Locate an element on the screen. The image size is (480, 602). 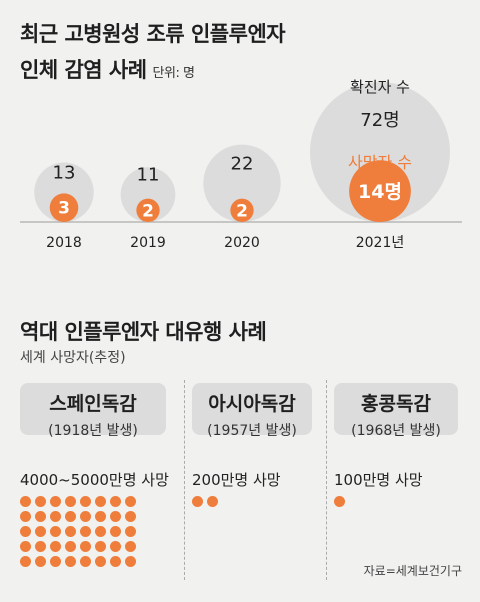
confirmed-value-label: 72명 is located at coordinates (379, 120).